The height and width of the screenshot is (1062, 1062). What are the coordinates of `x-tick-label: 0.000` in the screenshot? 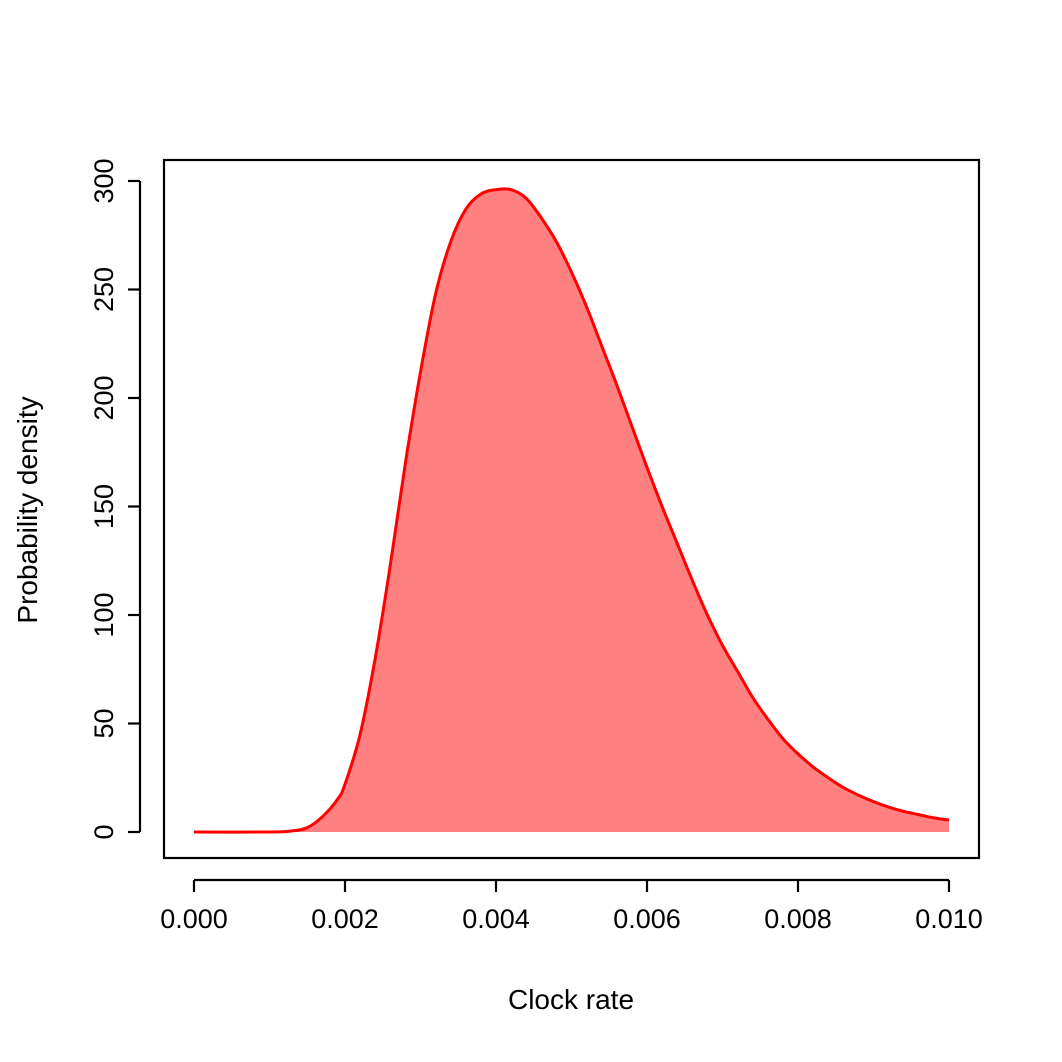 It's located at (194, 919).